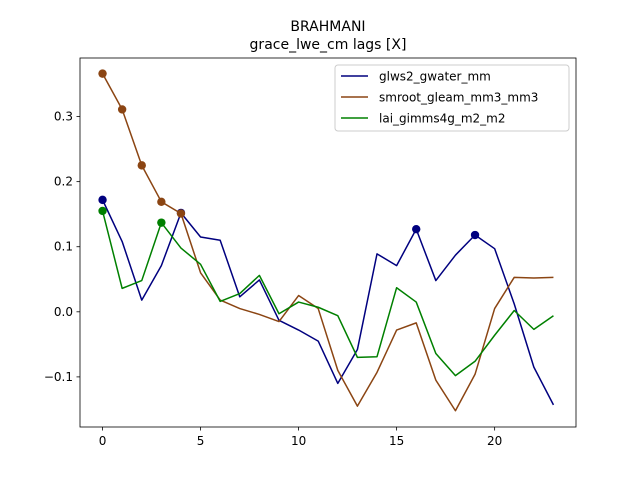  What do you see at coordinates (58, 377) in the screenshot?
I see `y-tick-label: −0.1` at bounding box center [58, 377].